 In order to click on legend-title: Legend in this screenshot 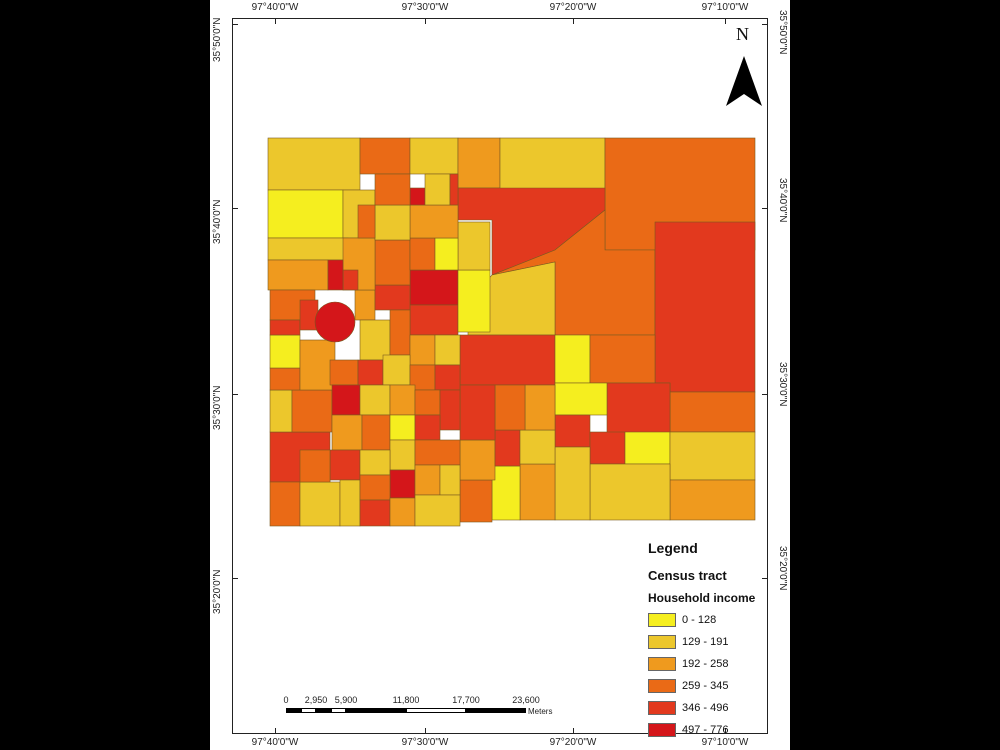, I will do `click(673, 548)`.